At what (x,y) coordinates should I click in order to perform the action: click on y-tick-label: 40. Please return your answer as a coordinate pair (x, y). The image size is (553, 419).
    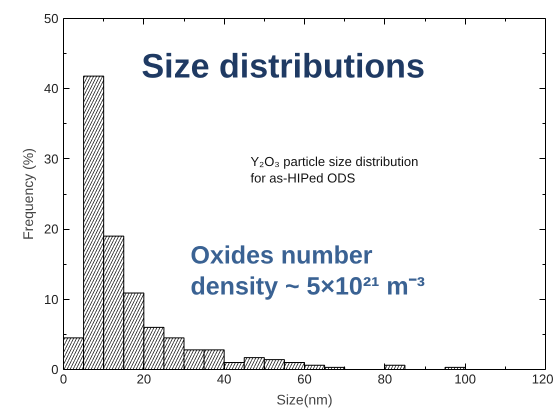
    Looking at the image, I should click on (51, 88).